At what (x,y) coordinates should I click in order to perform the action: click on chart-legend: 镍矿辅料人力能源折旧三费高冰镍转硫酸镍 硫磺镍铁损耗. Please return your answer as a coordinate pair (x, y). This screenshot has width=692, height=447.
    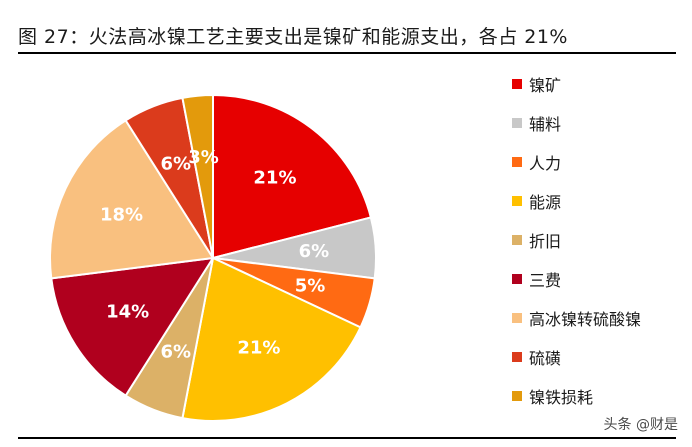
    Looking at the image, I should click on (576, 239).